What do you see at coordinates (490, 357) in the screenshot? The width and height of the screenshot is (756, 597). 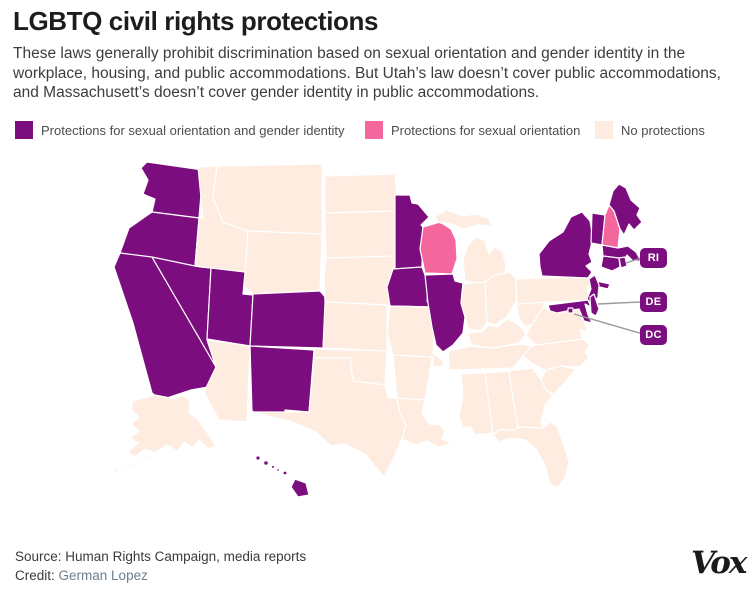 I see `state-tn` at bounding box center [490, 357].